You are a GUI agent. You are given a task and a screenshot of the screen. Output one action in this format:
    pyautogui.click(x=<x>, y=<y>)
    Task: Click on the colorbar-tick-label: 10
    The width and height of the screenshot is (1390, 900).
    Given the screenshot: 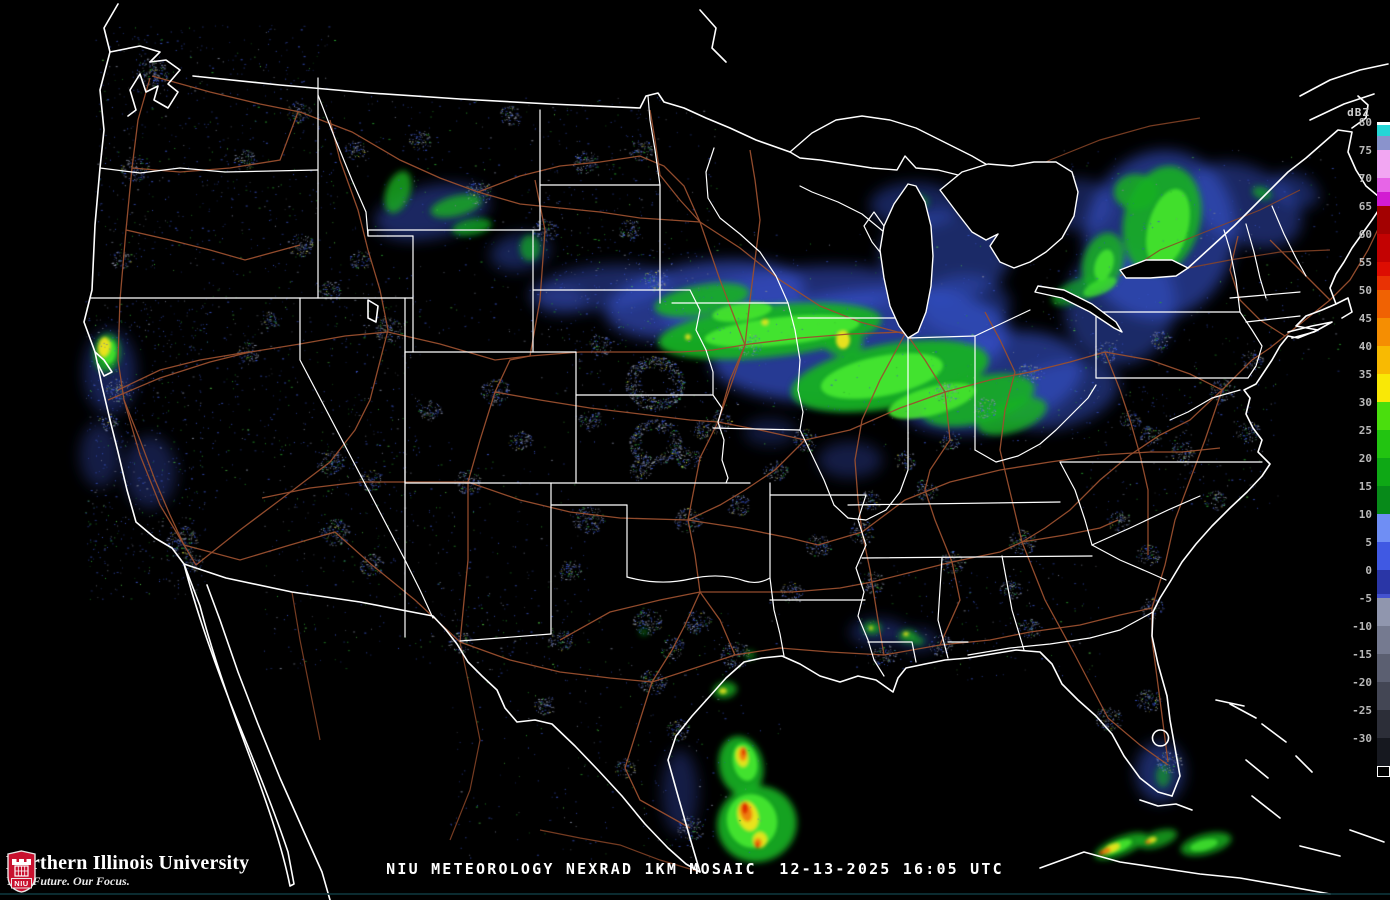 What is the action you would take?
    pyautogui.click(x=1365, y=514)
    